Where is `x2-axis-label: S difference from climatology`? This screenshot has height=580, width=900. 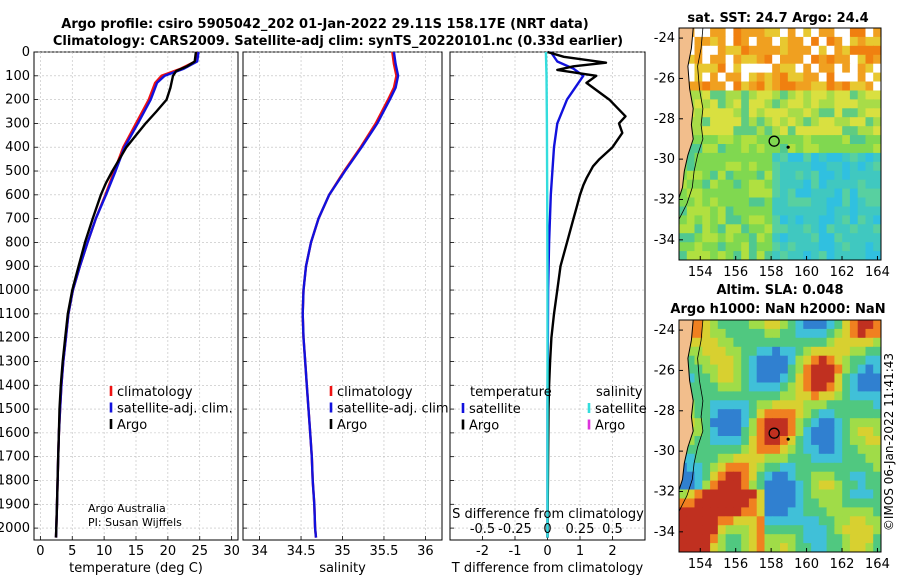 x2-axis-label: S difference from climatology is located at coordinates (548, 514).